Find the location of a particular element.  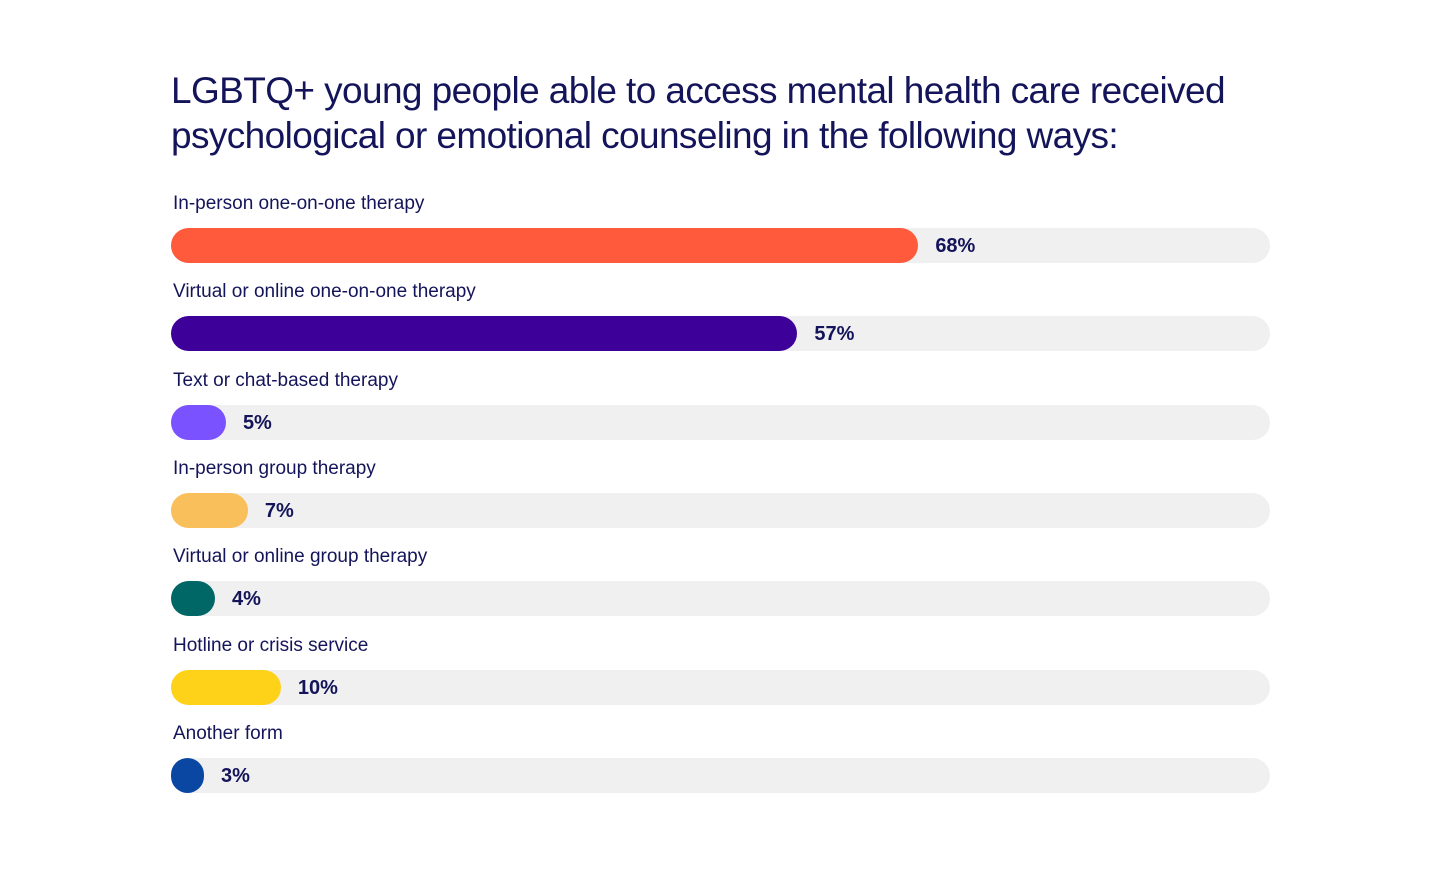

value-label: 10% is located at coordinates (317, 687).